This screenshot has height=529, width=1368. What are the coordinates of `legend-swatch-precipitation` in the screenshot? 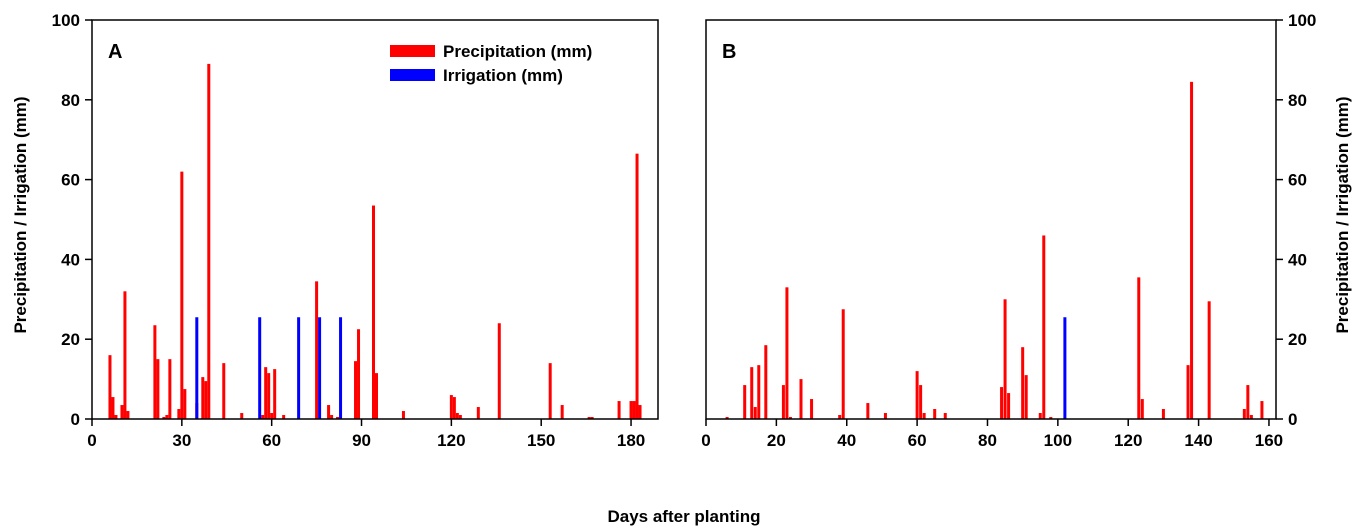 It's located at (412, 51).